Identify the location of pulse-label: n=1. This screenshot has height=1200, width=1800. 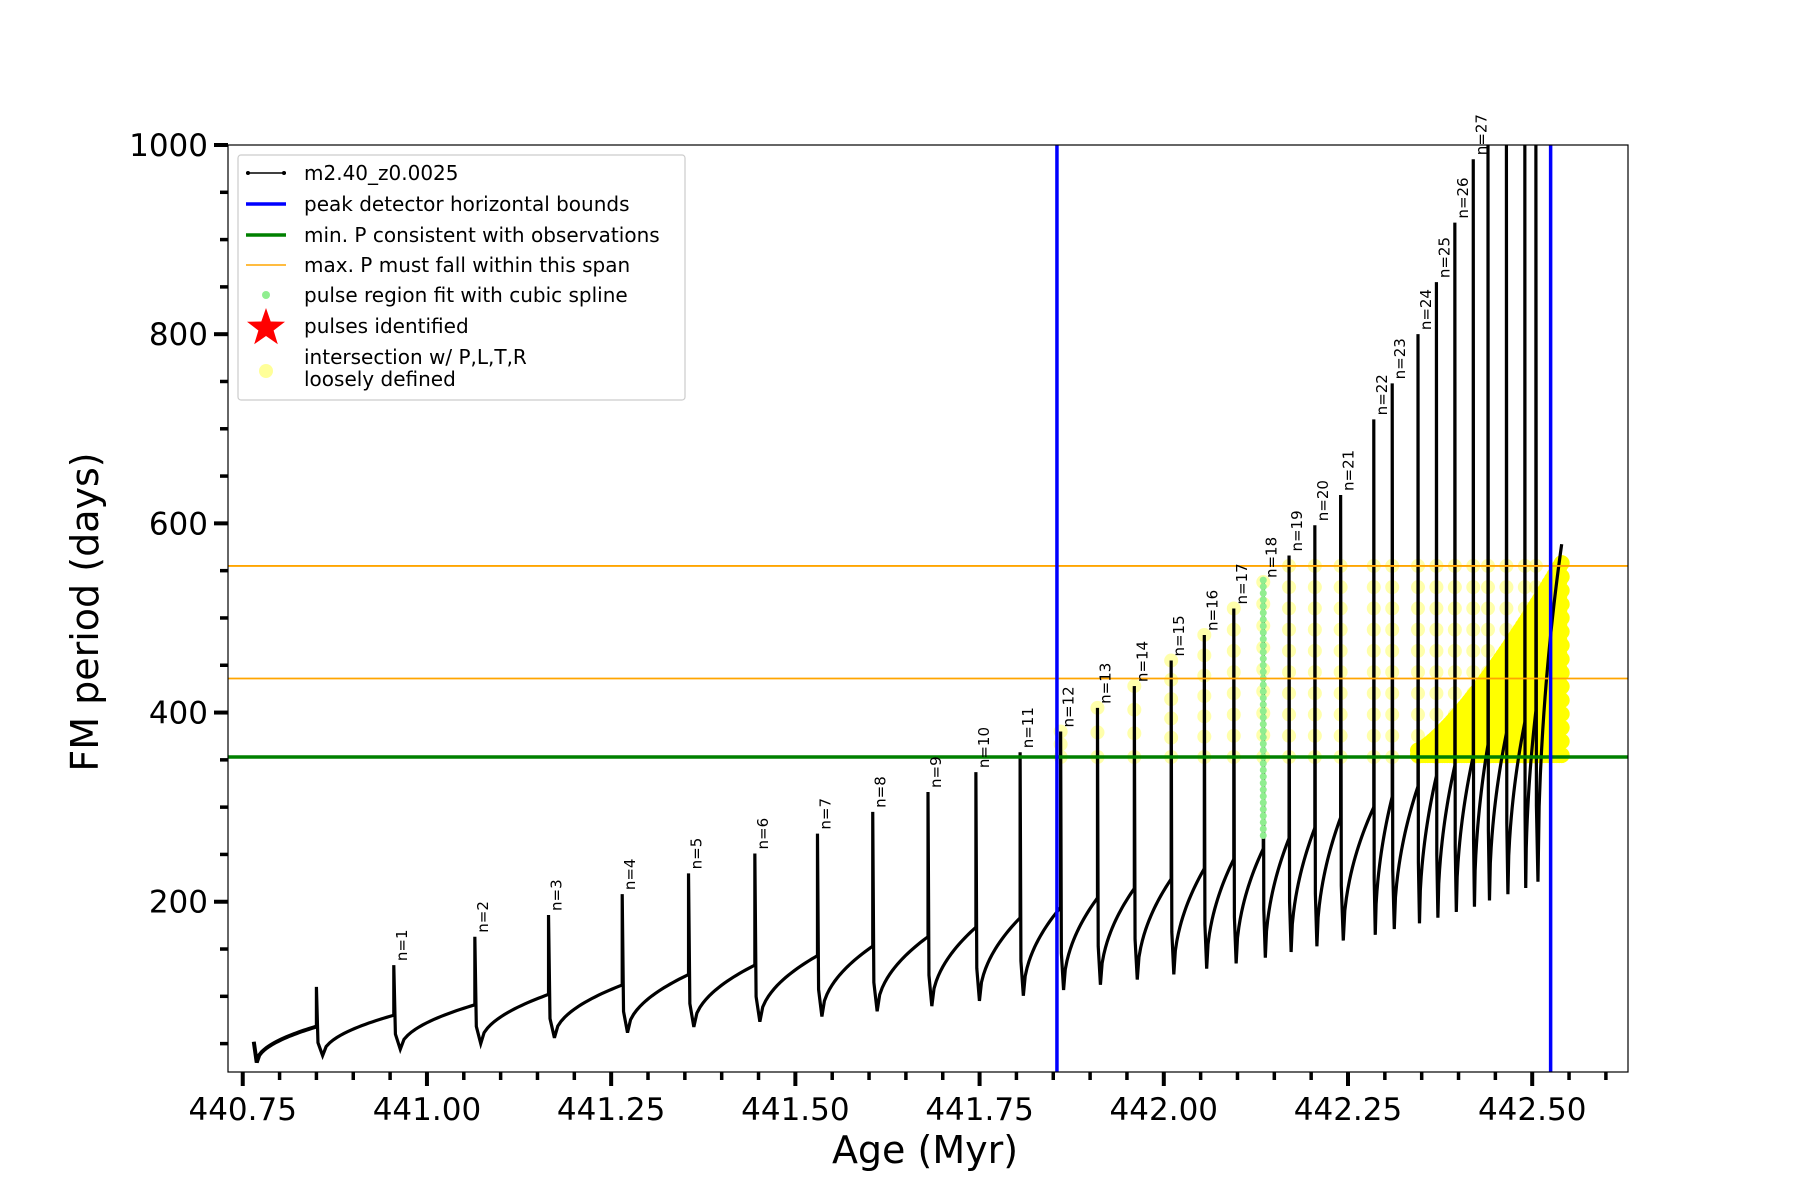
(402, 945).